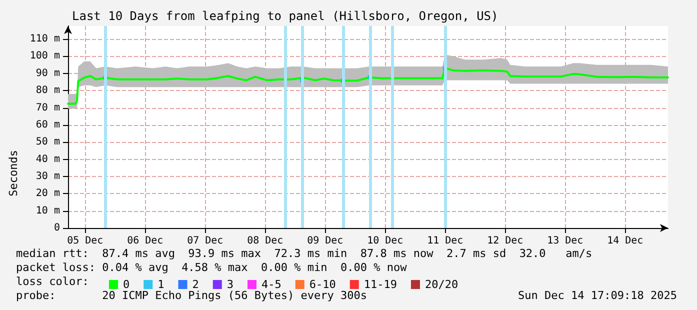 The image size is (697, 310). What do you see at coordinates (161, 284) in the screenshot?
I see `legend-label: 1` at bounding box center [161, 284].